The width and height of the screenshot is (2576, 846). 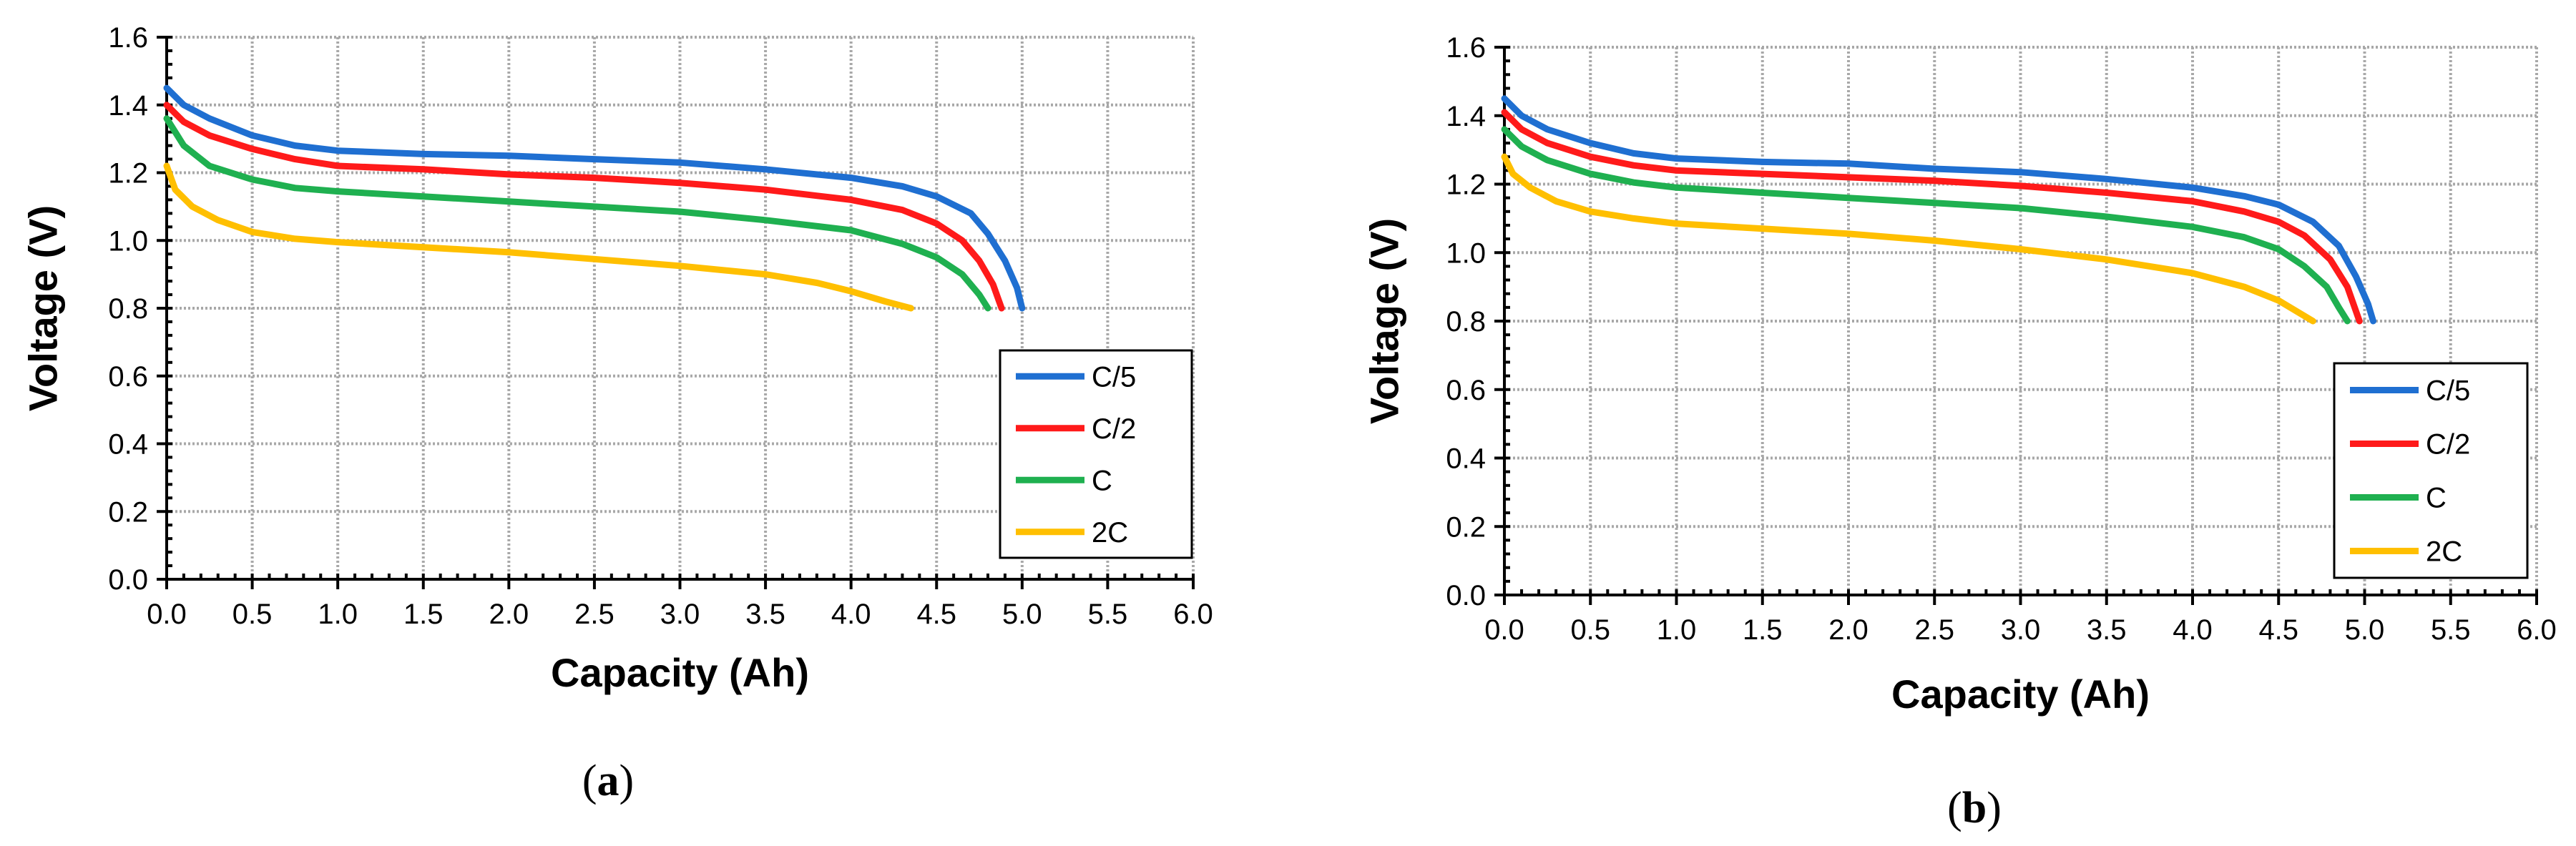 I want to click on panel-label: (a), so click(x=608, y=781).